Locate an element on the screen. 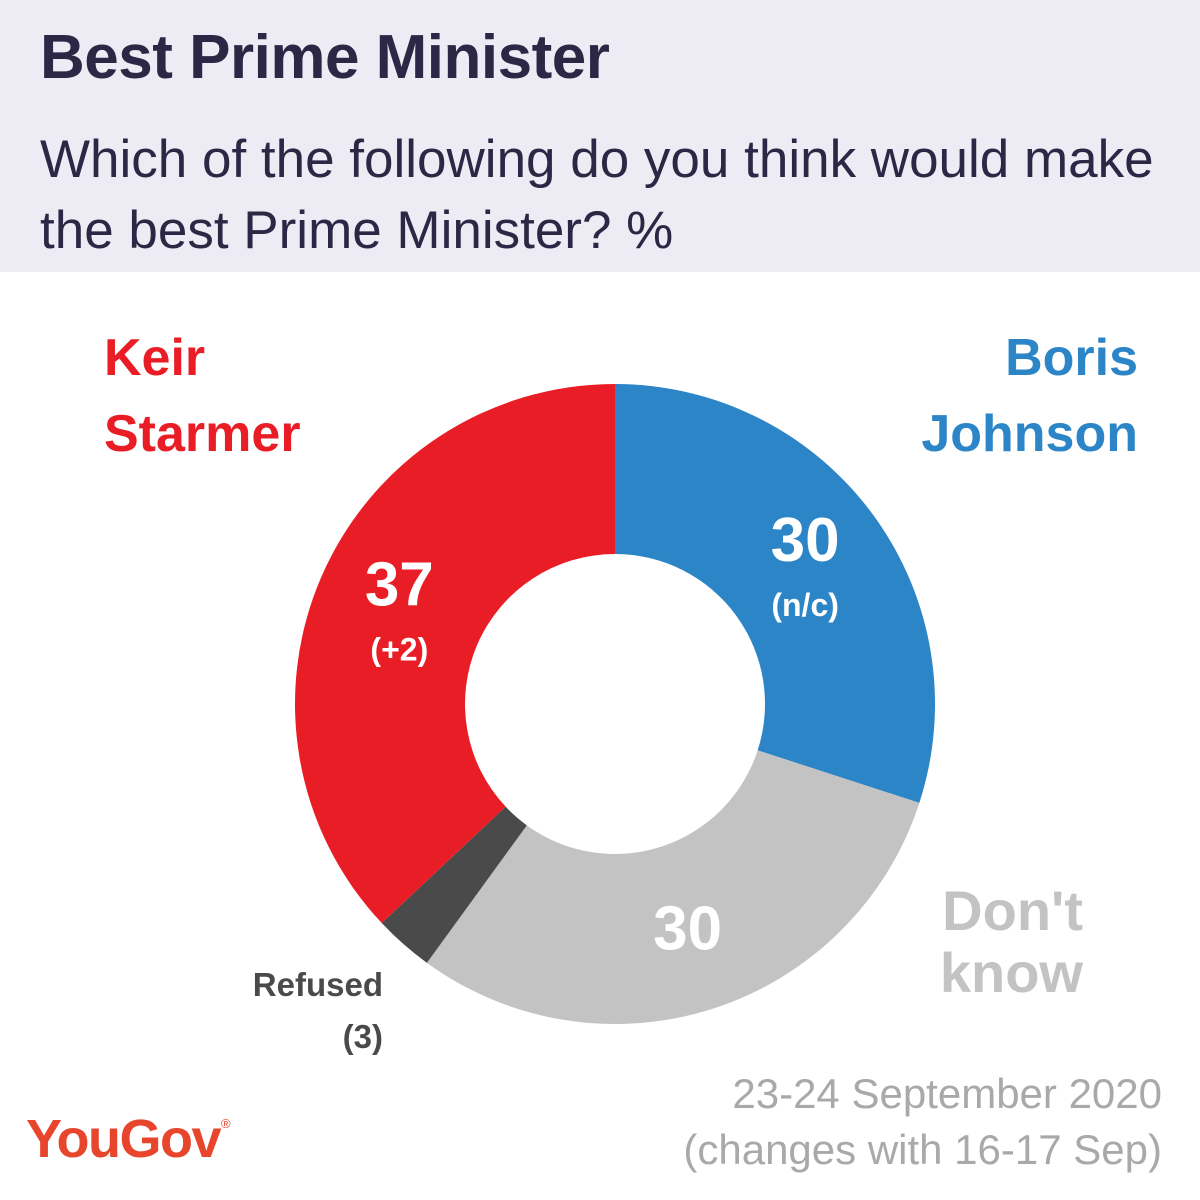 The width and height of the screenshot is (1200, 1200). slice-boris-johnson is located at coordinates (775, 593).